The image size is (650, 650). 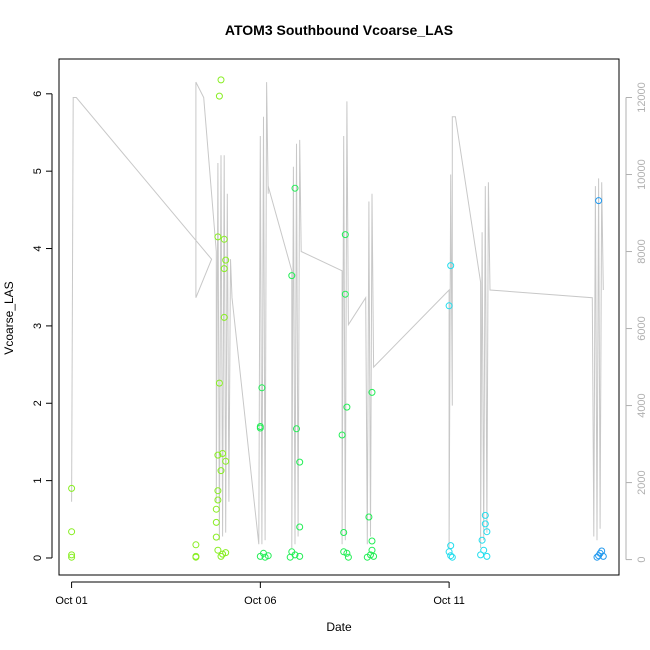 What do you see at coordinates (642, 97) in the screenshot?
I see `y2-tick-label: 12000` at bounding box center [642, 97].